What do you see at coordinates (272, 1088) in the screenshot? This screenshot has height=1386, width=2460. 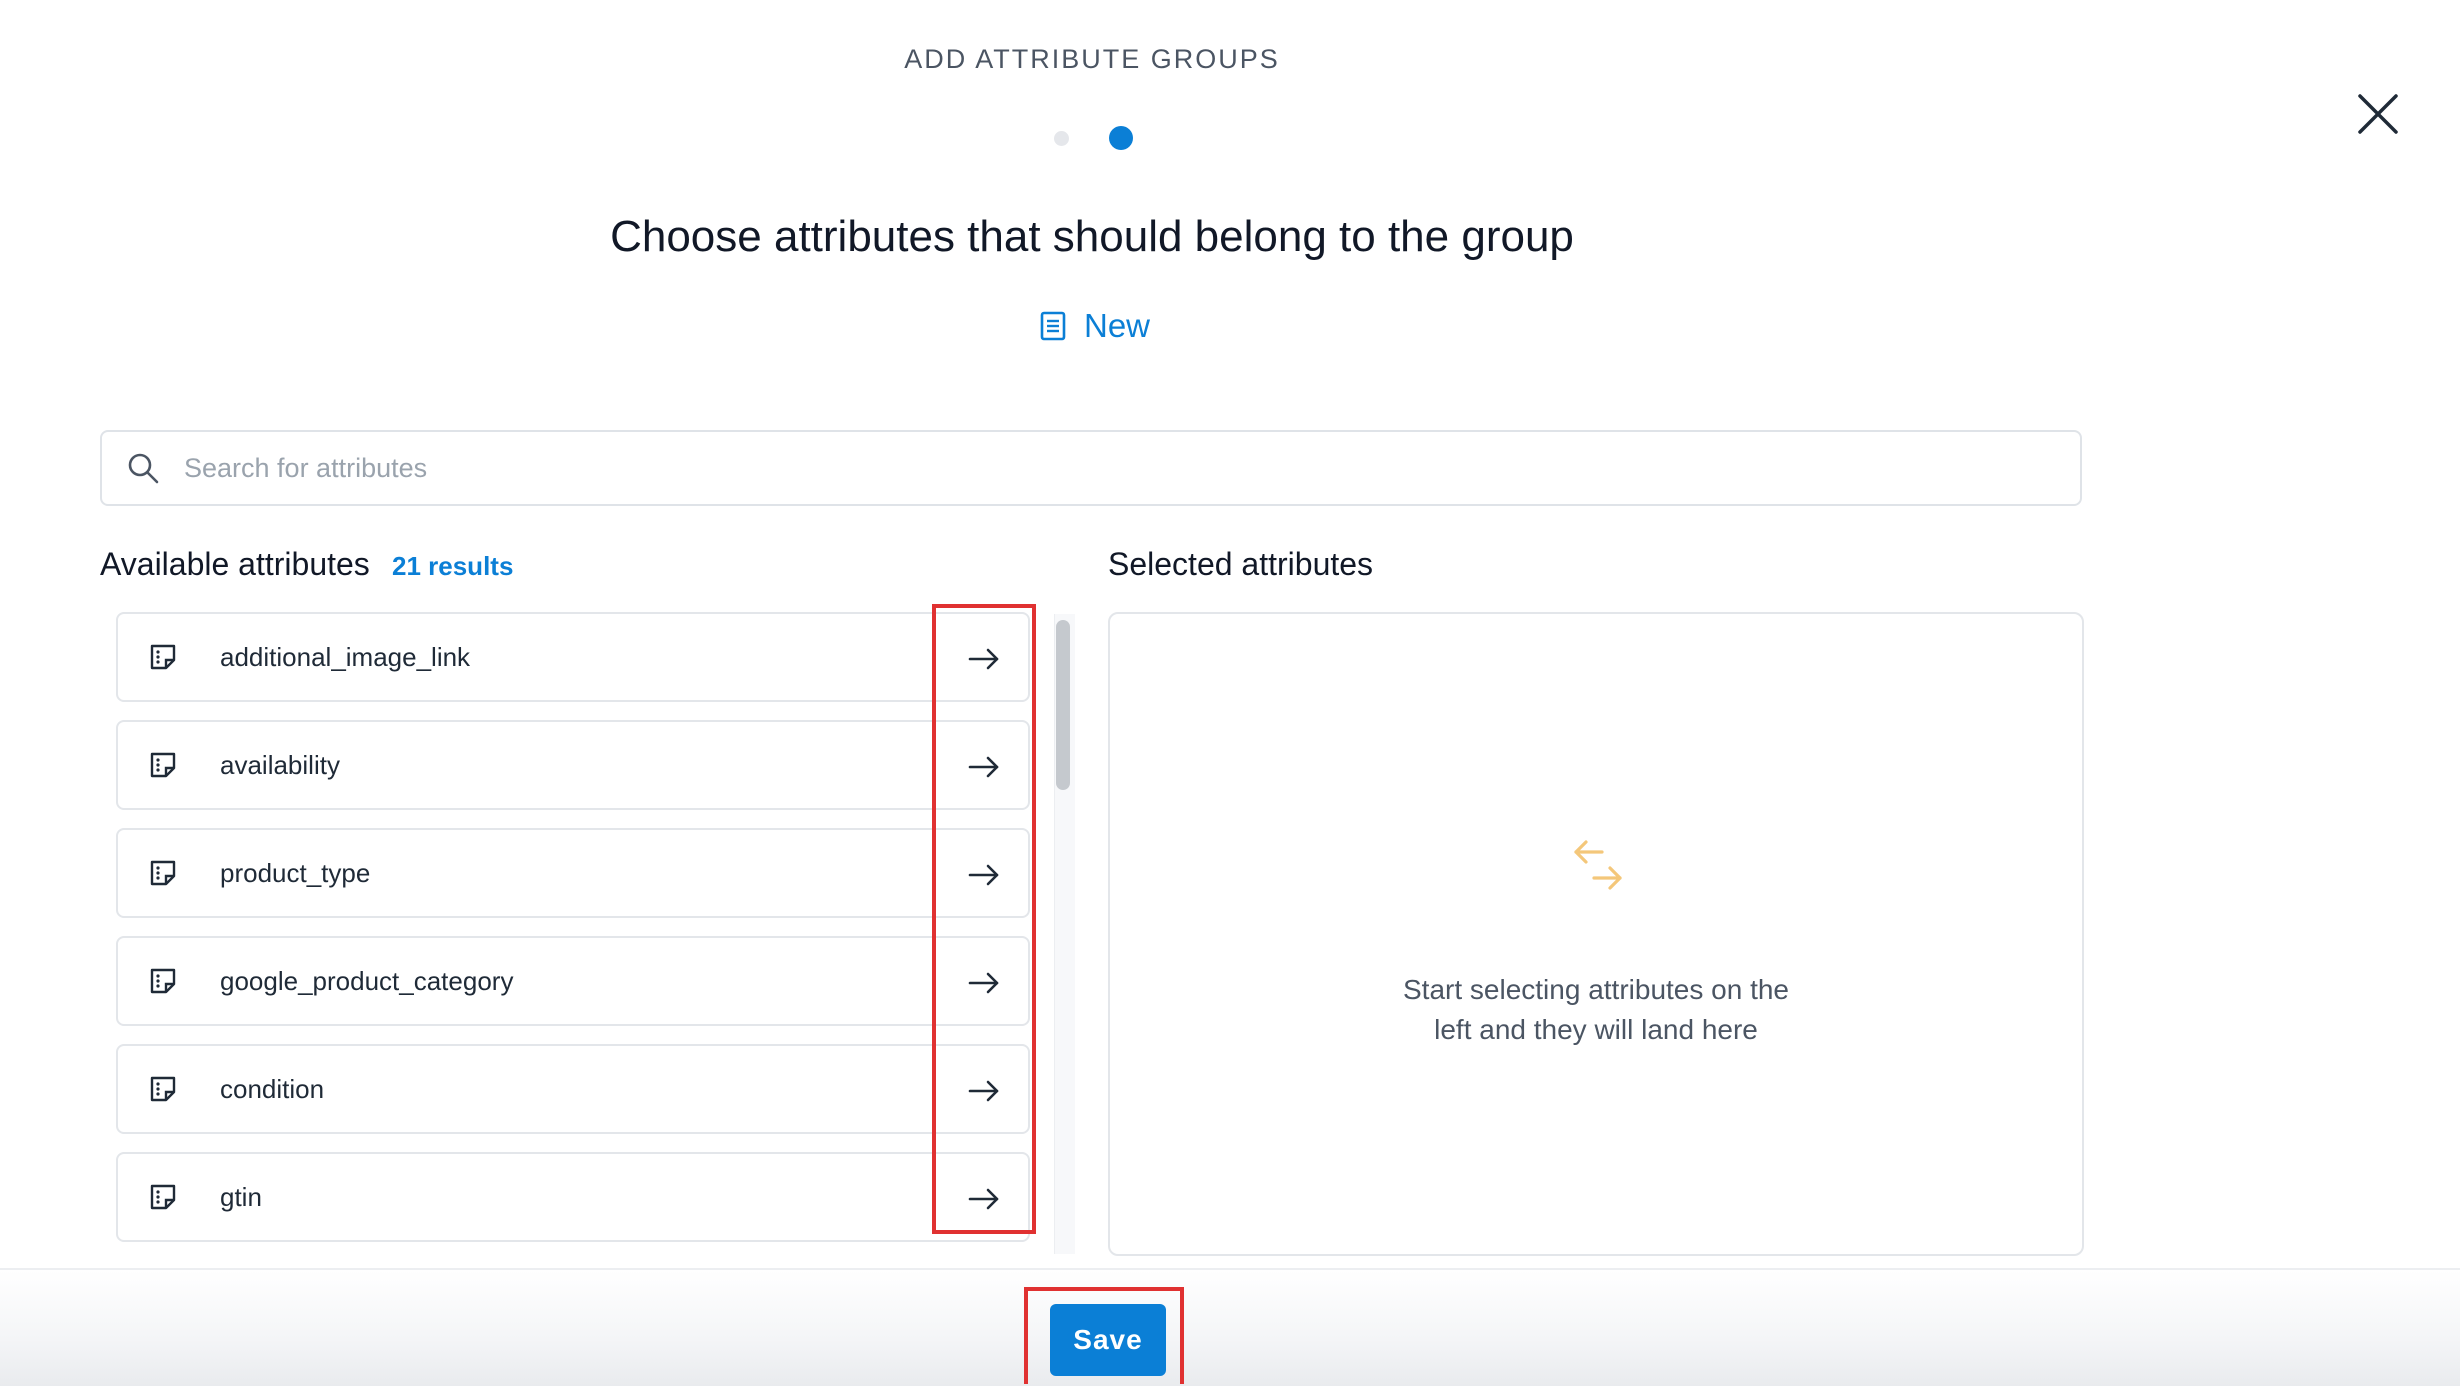 I see `attribute-label: condition` at bounding box center [272, 1088].